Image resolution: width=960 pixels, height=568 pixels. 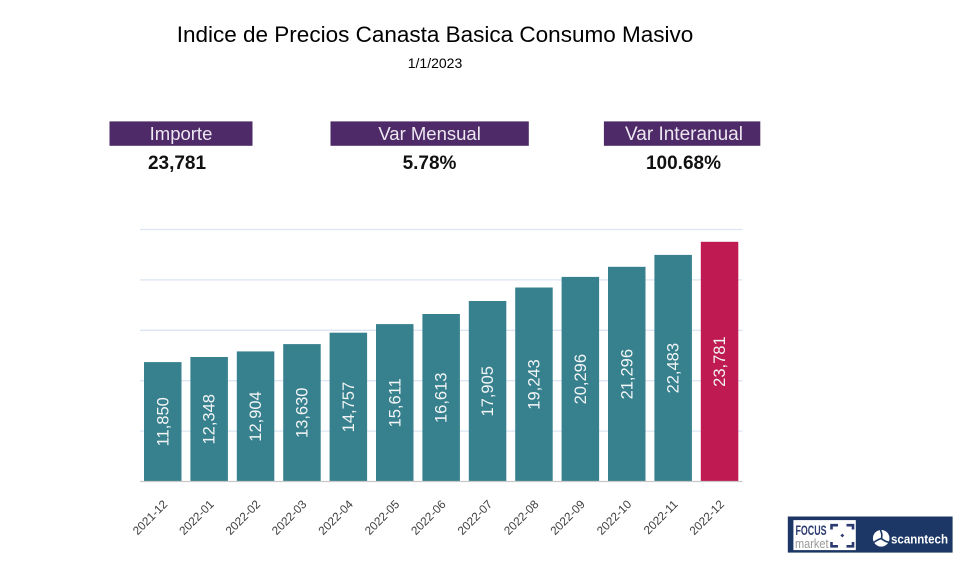 I want to click on svg-text: 13,630, so click(x=302, y=413).